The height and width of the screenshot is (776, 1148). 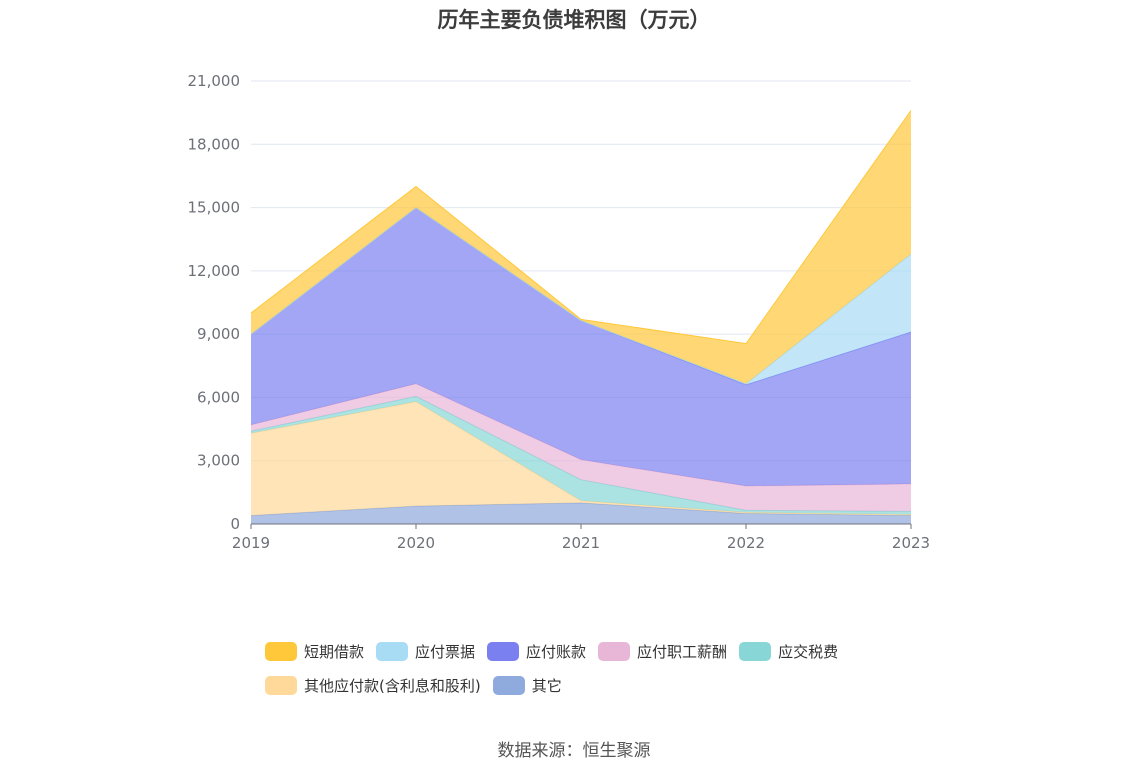 I want to click on legend: 短期借款 应付票据 应付账款 应付职工薪酬 应交税费 其他应付款(含利息和股利) 其它, so click(x=595, y=672).